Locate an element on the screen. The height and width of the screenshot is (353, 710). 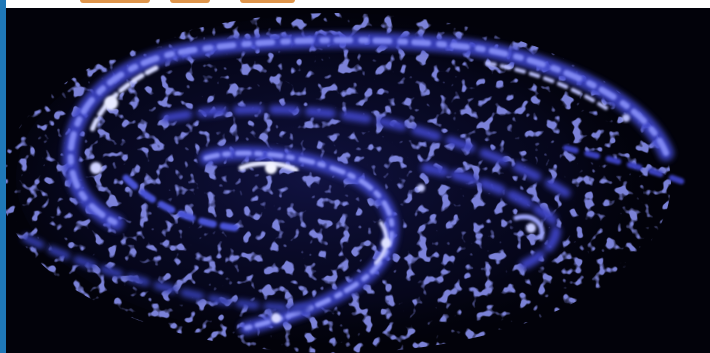
left-edge-bar is located at coordinates (3, 176).